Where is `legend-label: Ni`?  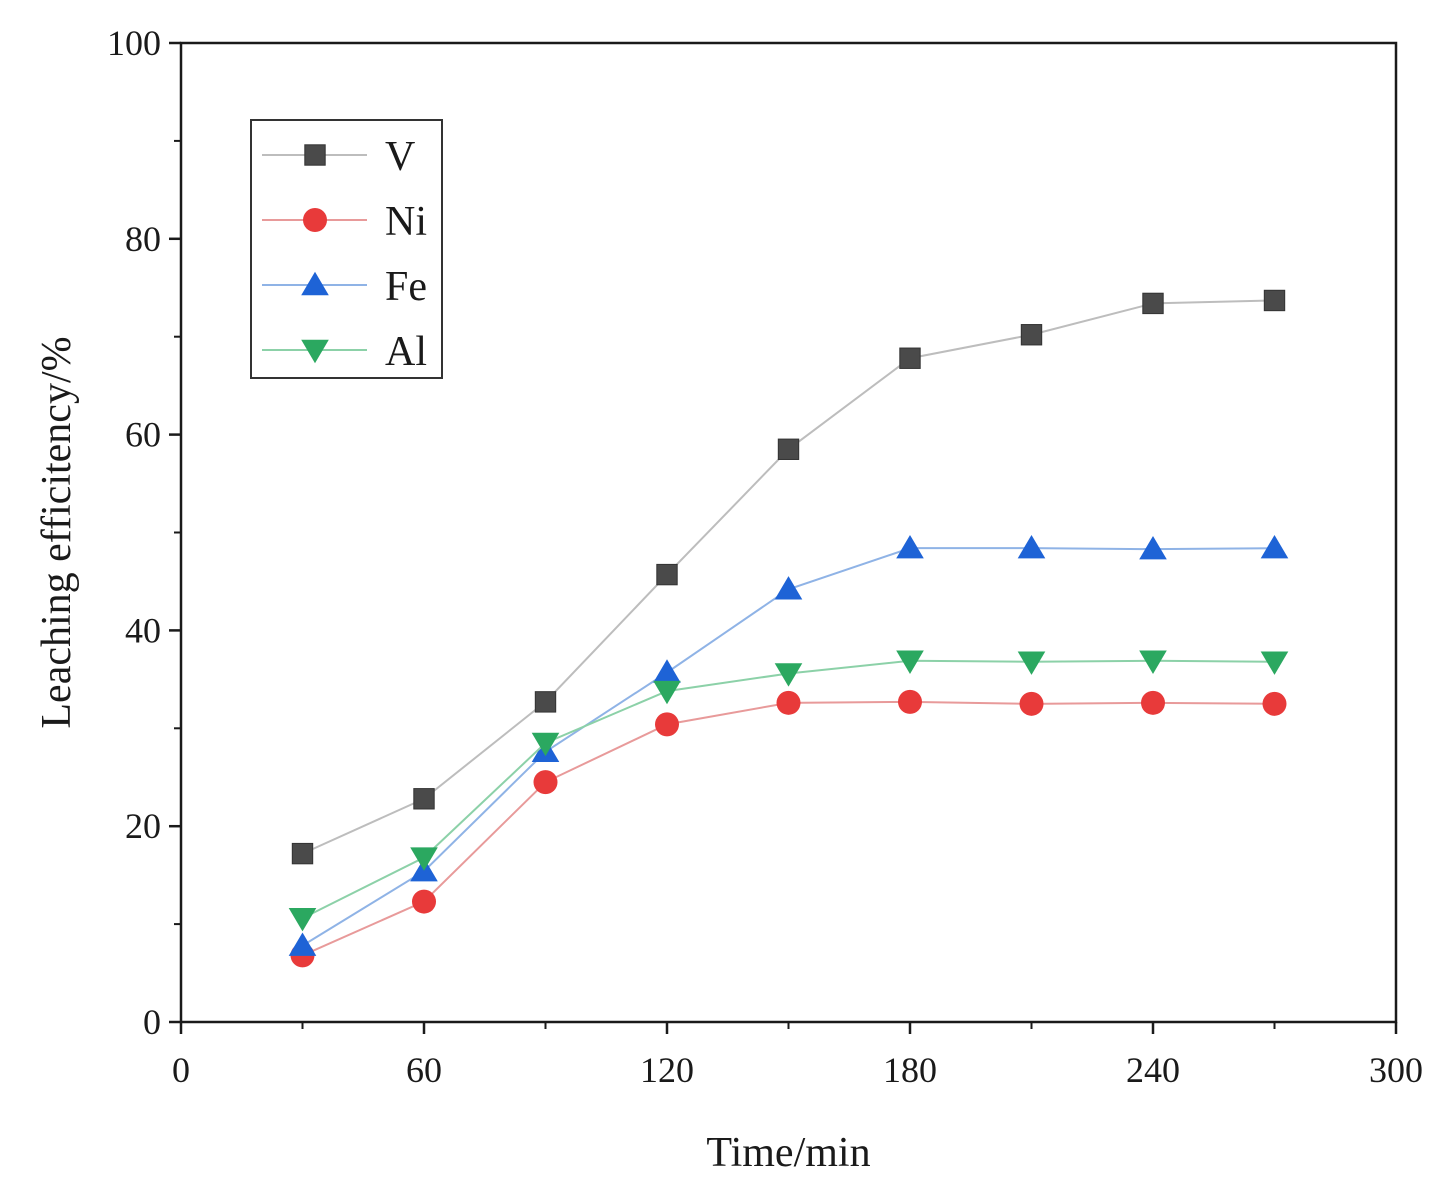
legend-label: Ni is located at coordinates (406, 222).